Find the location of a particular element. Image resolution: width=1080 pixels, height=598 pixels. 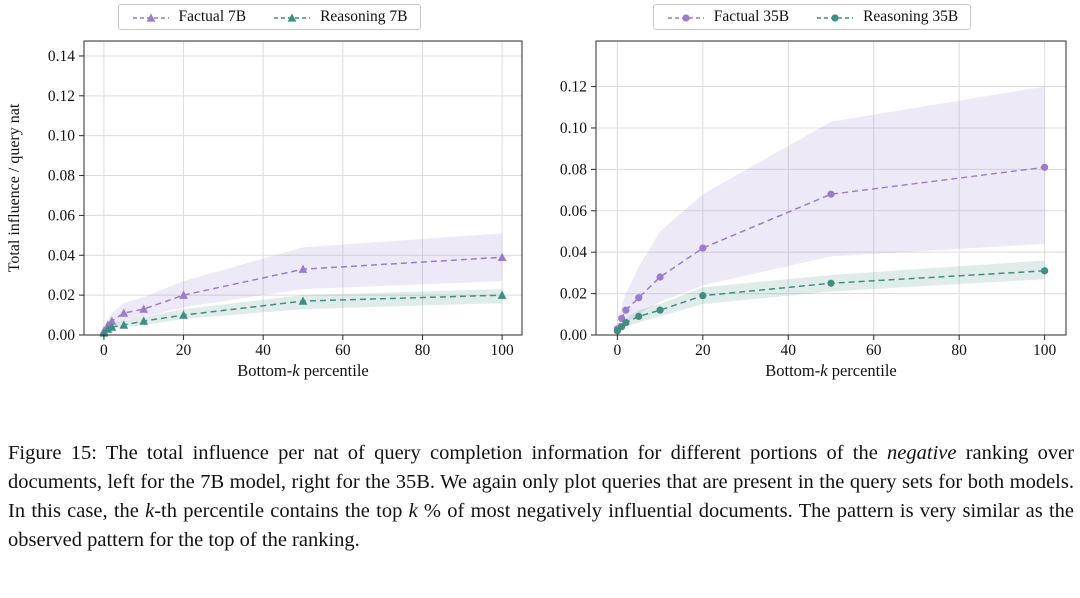

confidence-band-reasoning-35b is located at coordinates (831, 296).